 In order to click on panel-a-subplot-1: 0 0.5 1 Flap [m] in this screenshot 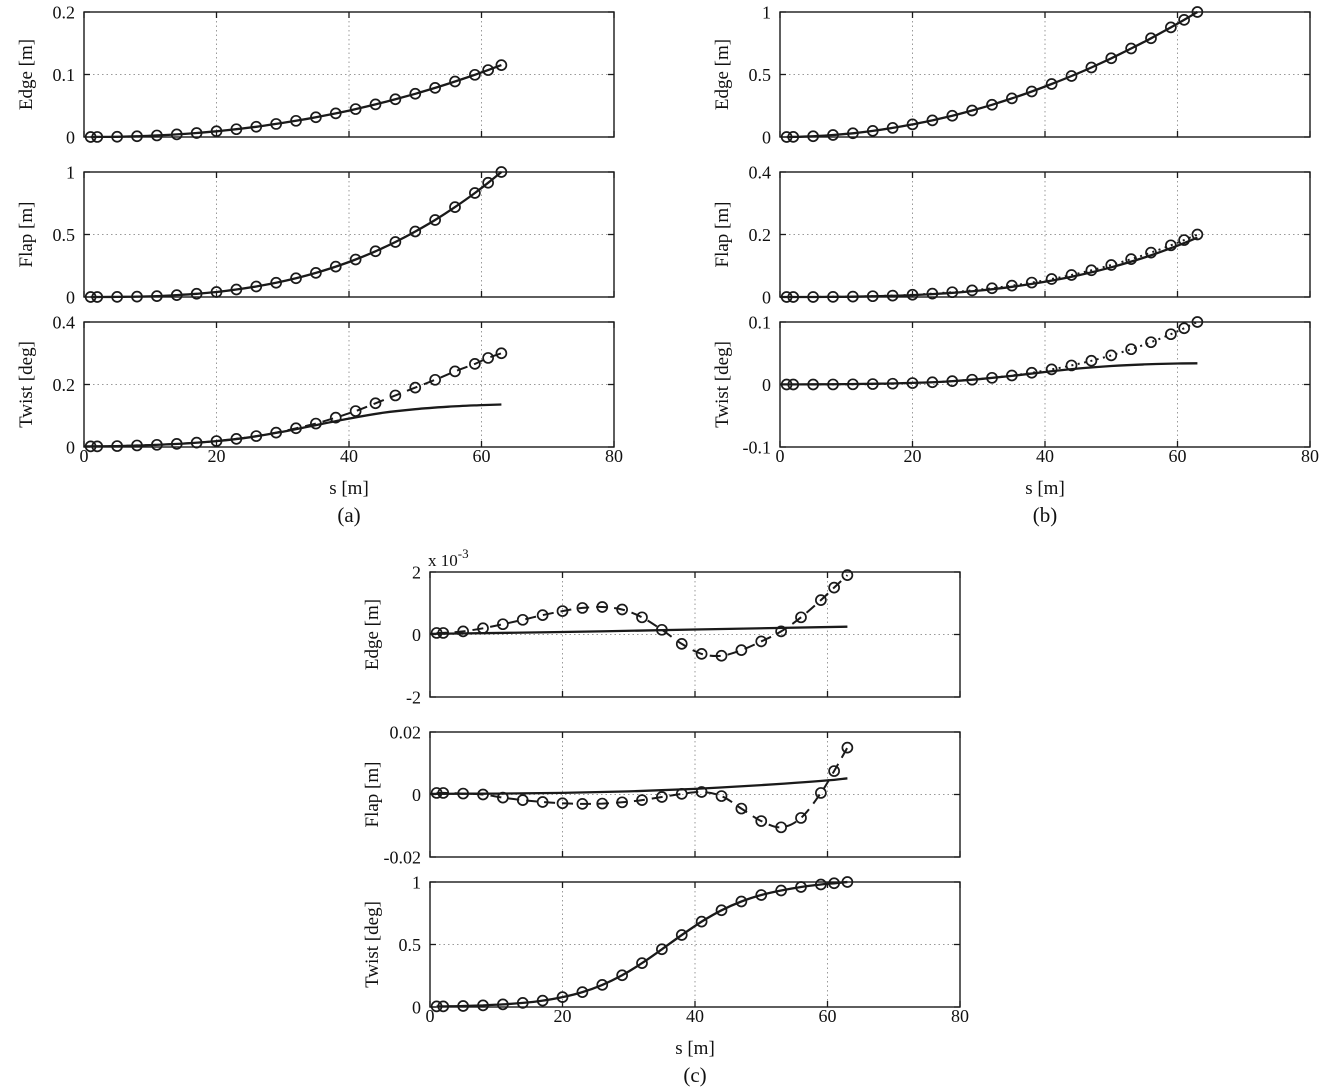, I will do `click(315, 234)`.